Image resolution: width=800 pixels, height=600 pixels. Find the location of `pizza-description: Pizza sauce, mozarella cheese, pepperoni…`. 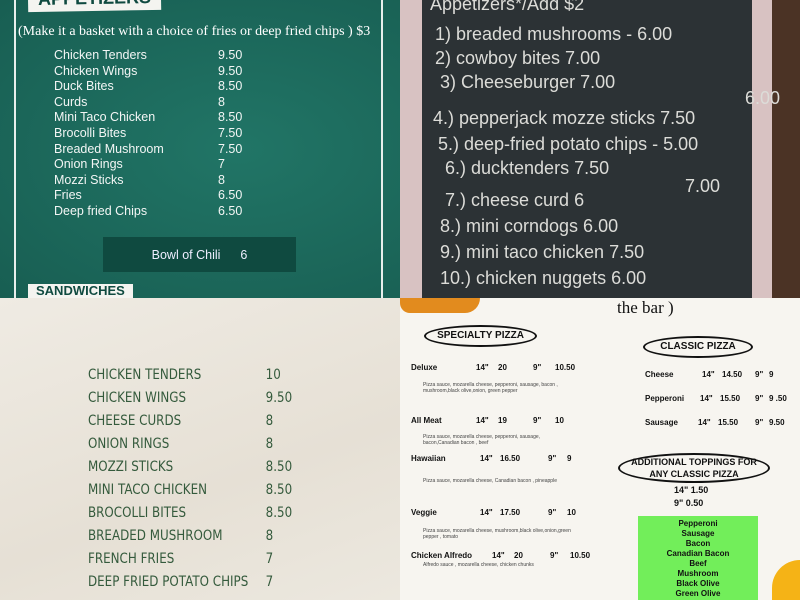

pizza-description: Pizza sauce, mozarella cheese, pepperoni… is located at coordinates (482, 440).